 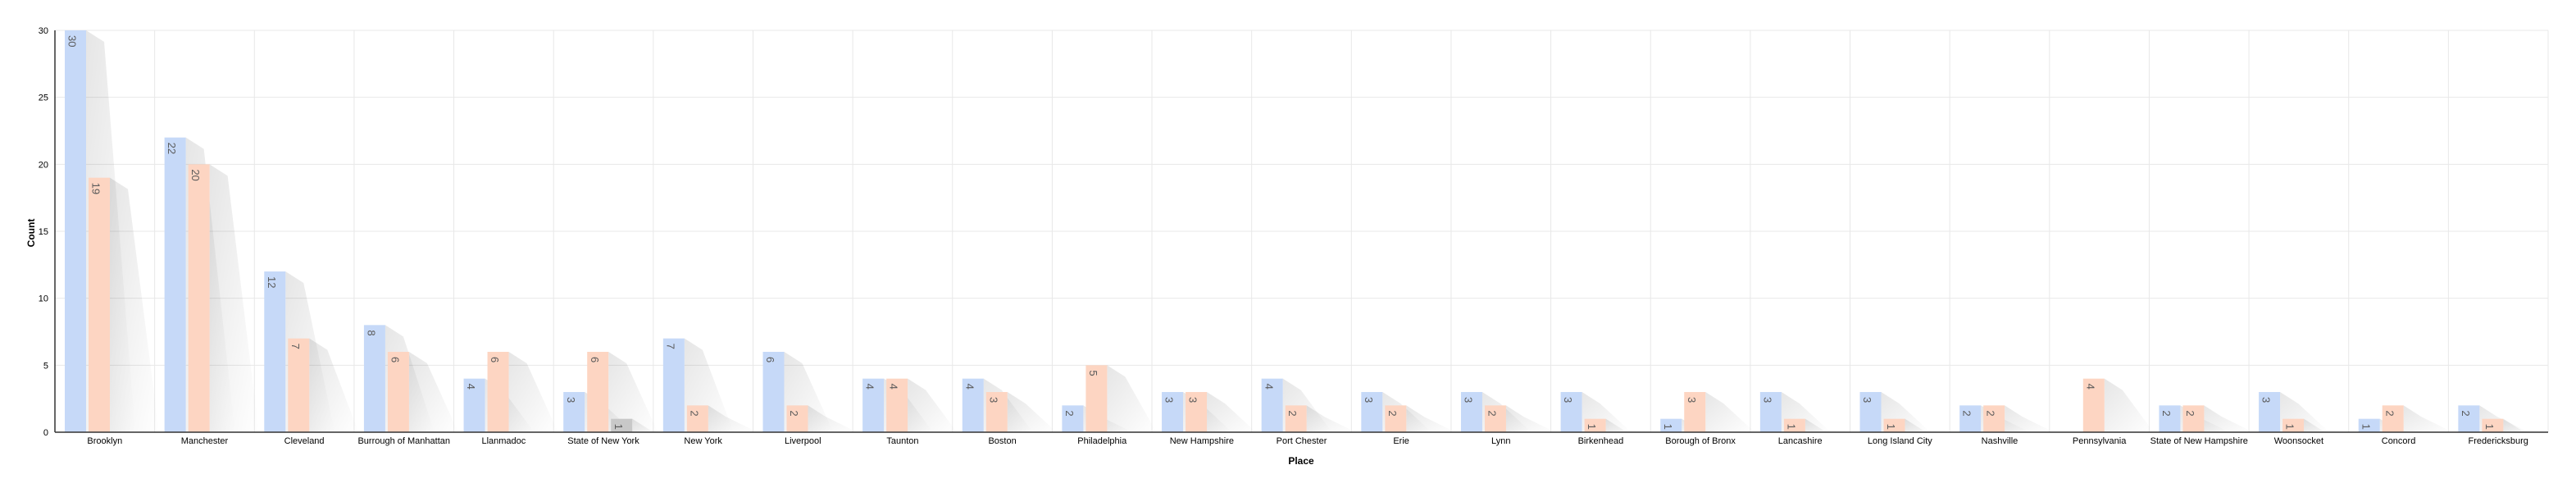 I want to click on y-tick-label: 30, so click(x=43, y=31).